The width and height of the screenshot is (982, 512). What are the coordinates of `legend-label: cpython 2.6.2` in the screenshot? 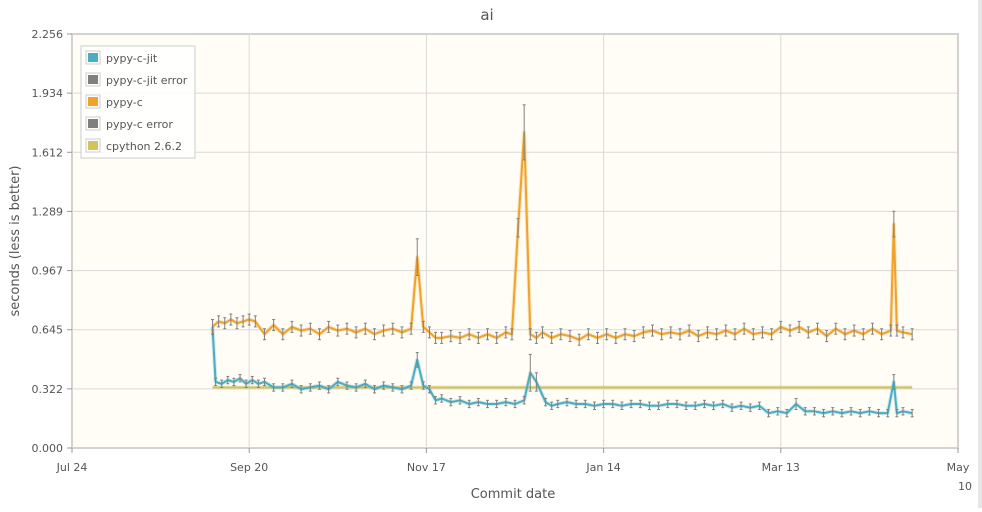 It's located at (144, 146).